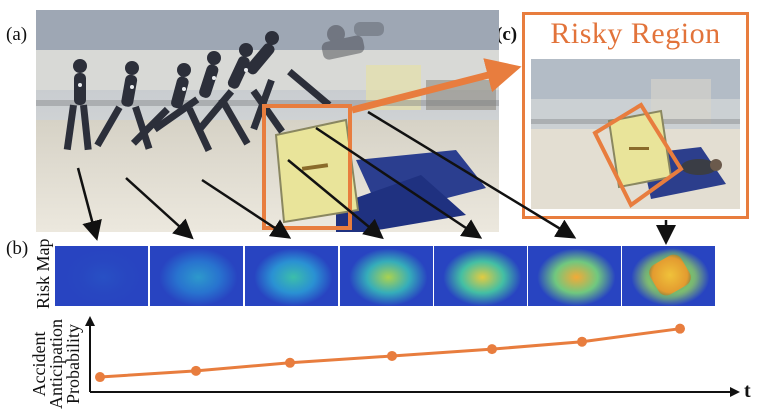 The height and width of the screenshot is (414, 760). Describe the element at coordinates (635, 33) in the screenshot. I see `risky-region-title: Risky Region` at that location.